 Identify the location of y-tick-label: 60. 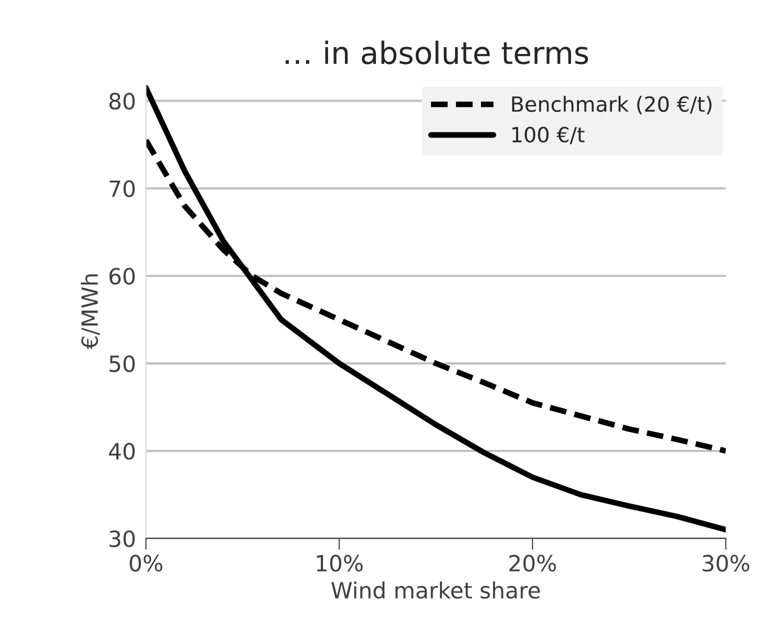
(122, 276).